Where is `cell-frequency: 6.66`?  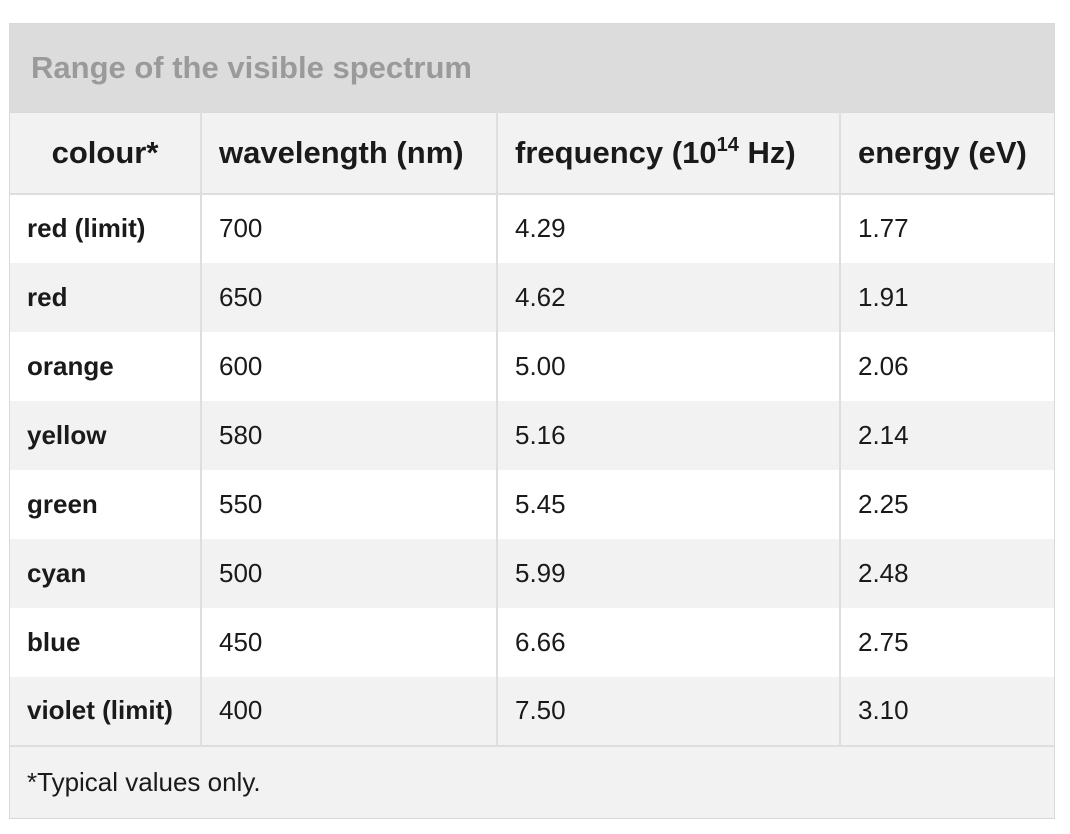 cell-frequency: 6.66 is located at coordinates (669, 642).